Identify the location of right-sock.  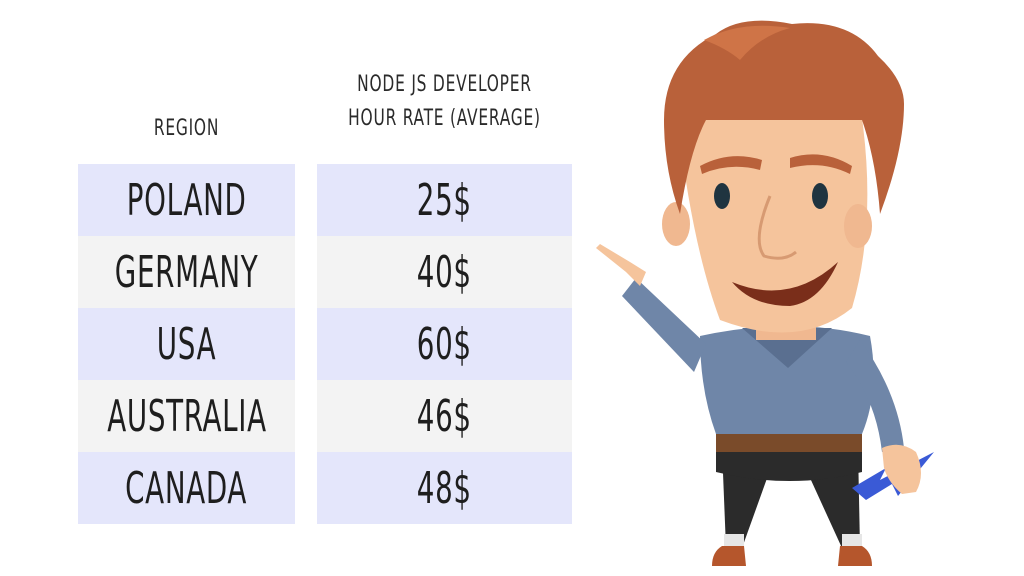
(852, 540).